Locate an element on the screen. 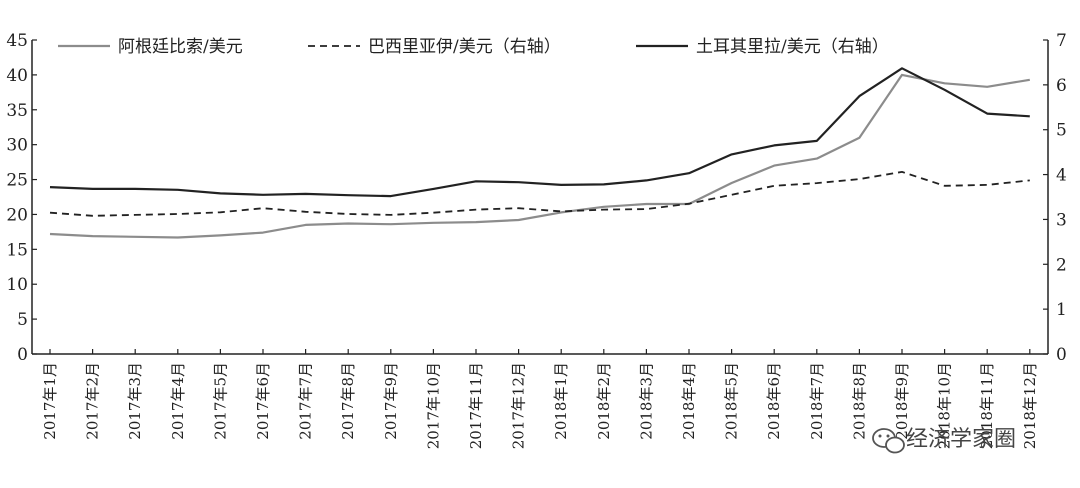 The image size is (1080, 488). x-tick-label: 2018年1月 is located at coordinates (561, 401).